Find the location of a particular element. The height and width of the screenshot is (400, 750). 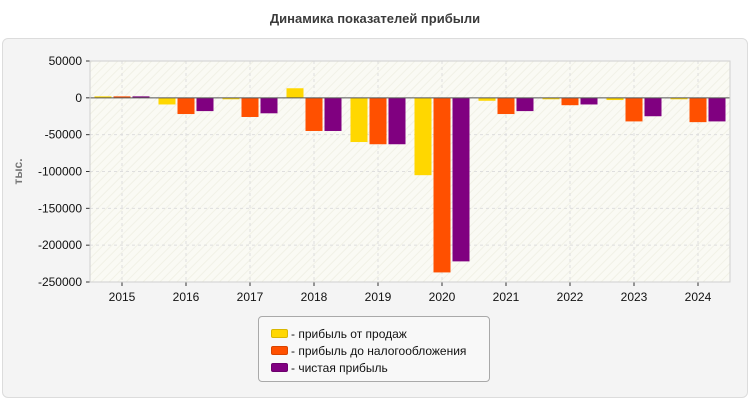

legend-label-pretax-profit: - прибыль до налогообложения is located at coordinates (379, 350).